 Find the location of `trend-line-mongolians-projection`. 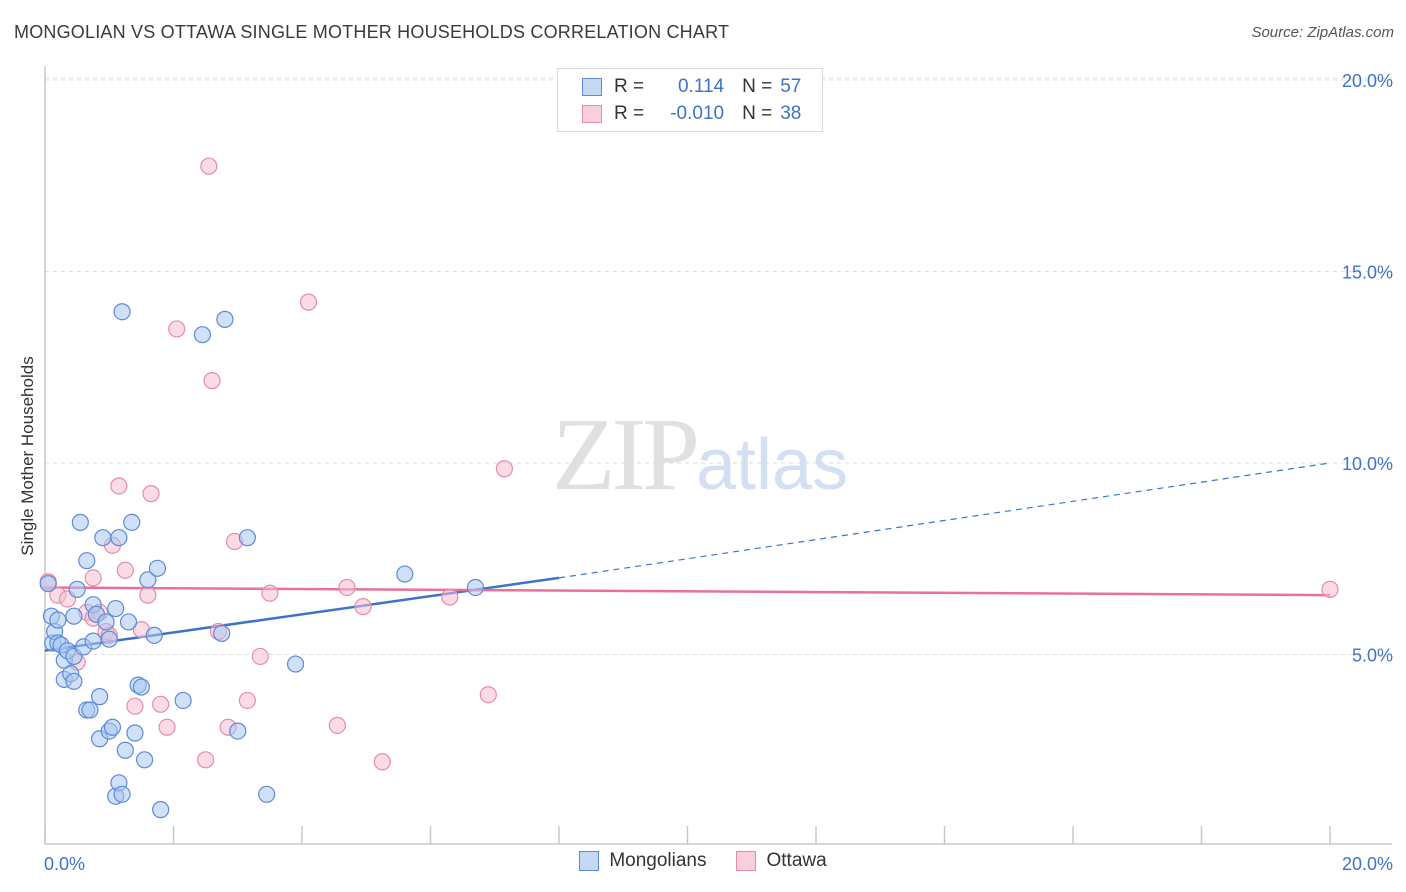

trend-line-mongolians-projection is located at coordinates (944, 520).